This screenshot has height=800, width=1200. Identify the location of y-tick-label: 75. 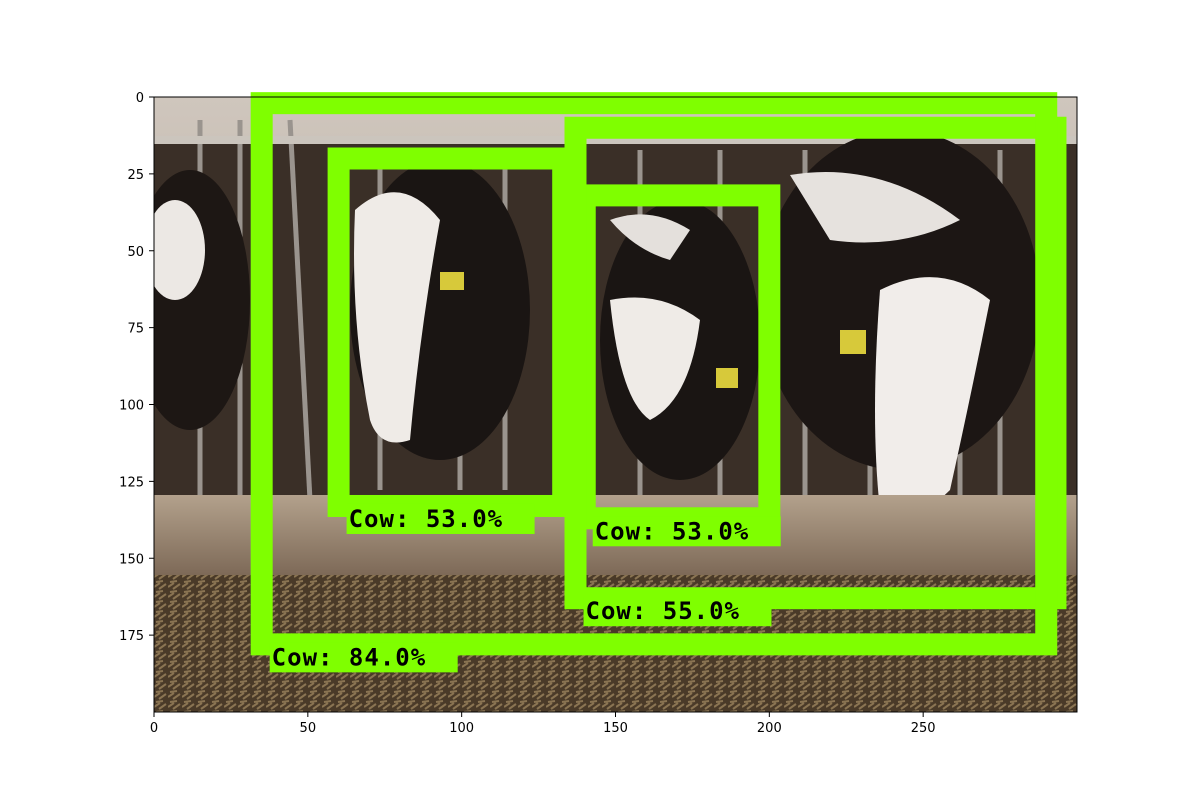
(135, 329).